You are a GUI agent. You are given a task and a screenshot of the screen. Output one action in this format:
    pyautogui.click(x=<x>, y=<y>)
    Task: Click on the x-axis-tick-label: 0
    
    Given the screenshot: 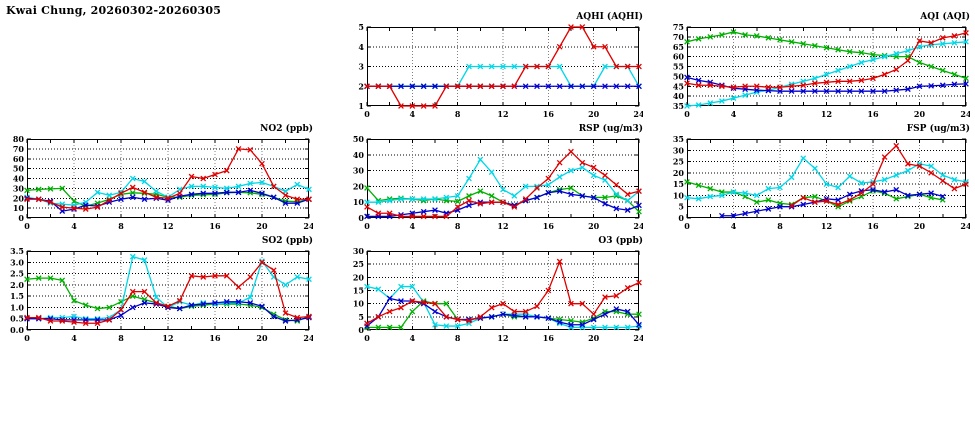 What is the action you would take?
    pyautogui.click(x=367, y=226)
    